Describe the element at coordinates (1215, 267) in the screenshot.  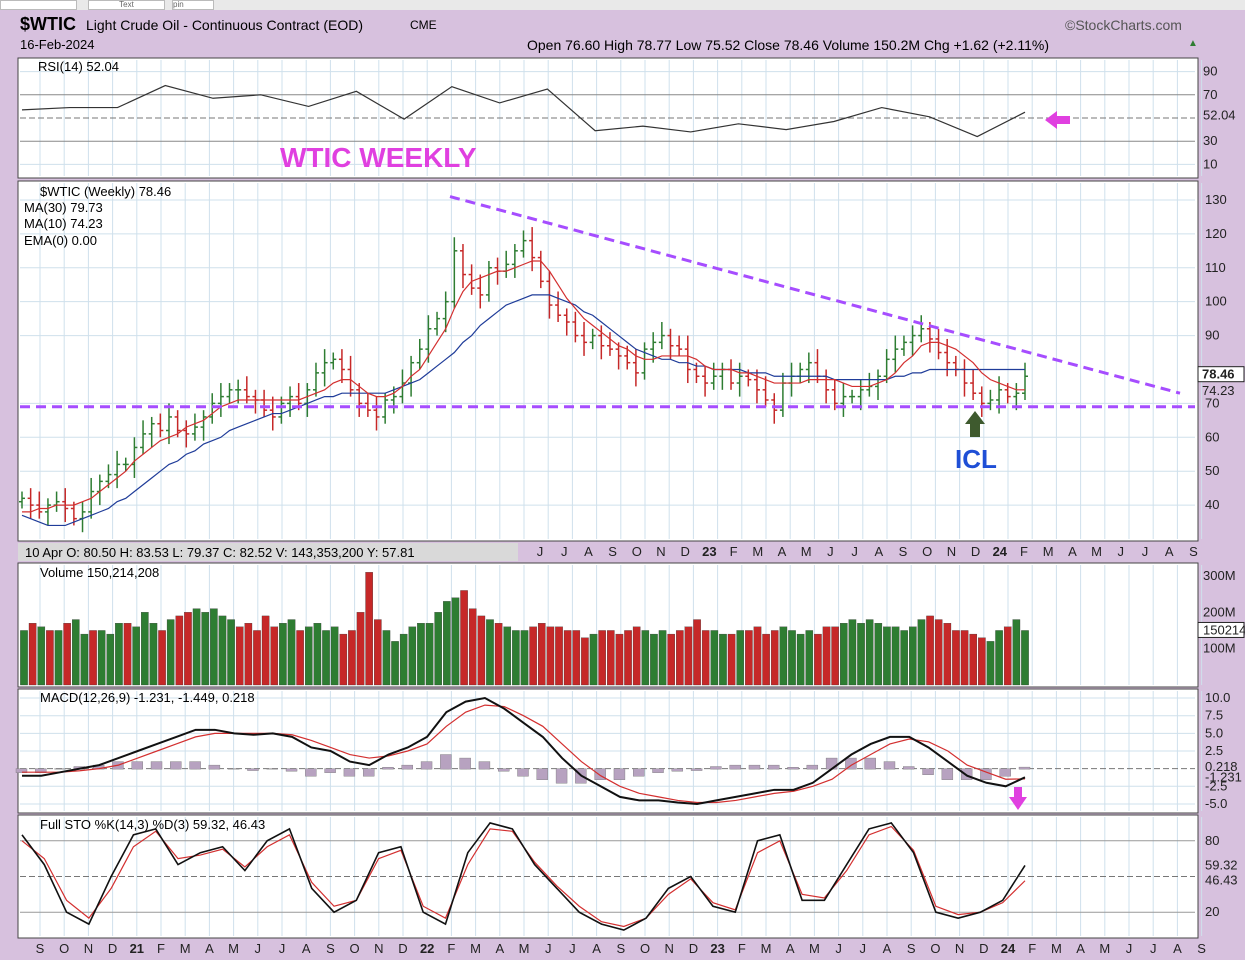
I see `price-tick-label: 110` at that location.